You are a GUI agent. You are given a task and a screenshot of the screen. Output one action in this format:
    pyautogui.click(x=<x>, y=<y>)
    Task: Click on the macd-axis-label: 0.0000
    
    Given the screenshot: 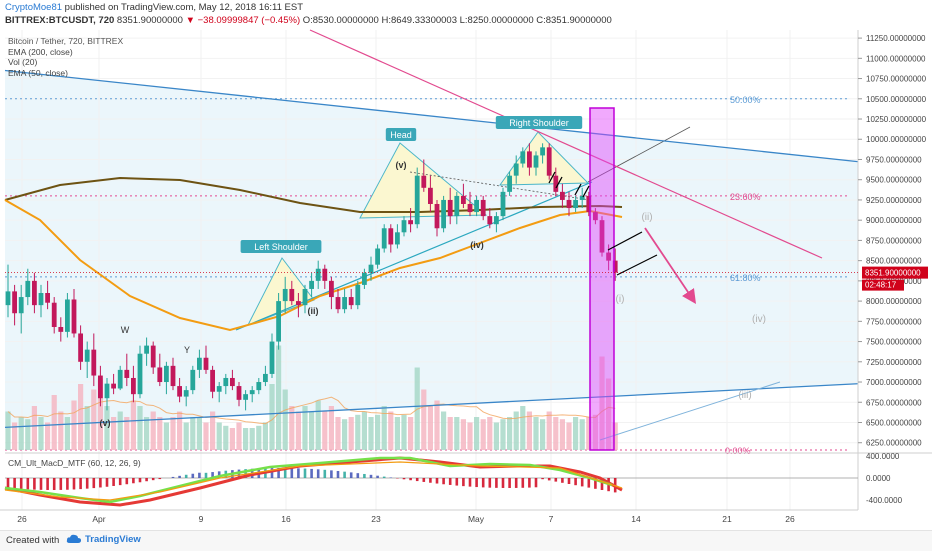 What is the action you would take?
    pyautogui.click(x=878, y=478)
    